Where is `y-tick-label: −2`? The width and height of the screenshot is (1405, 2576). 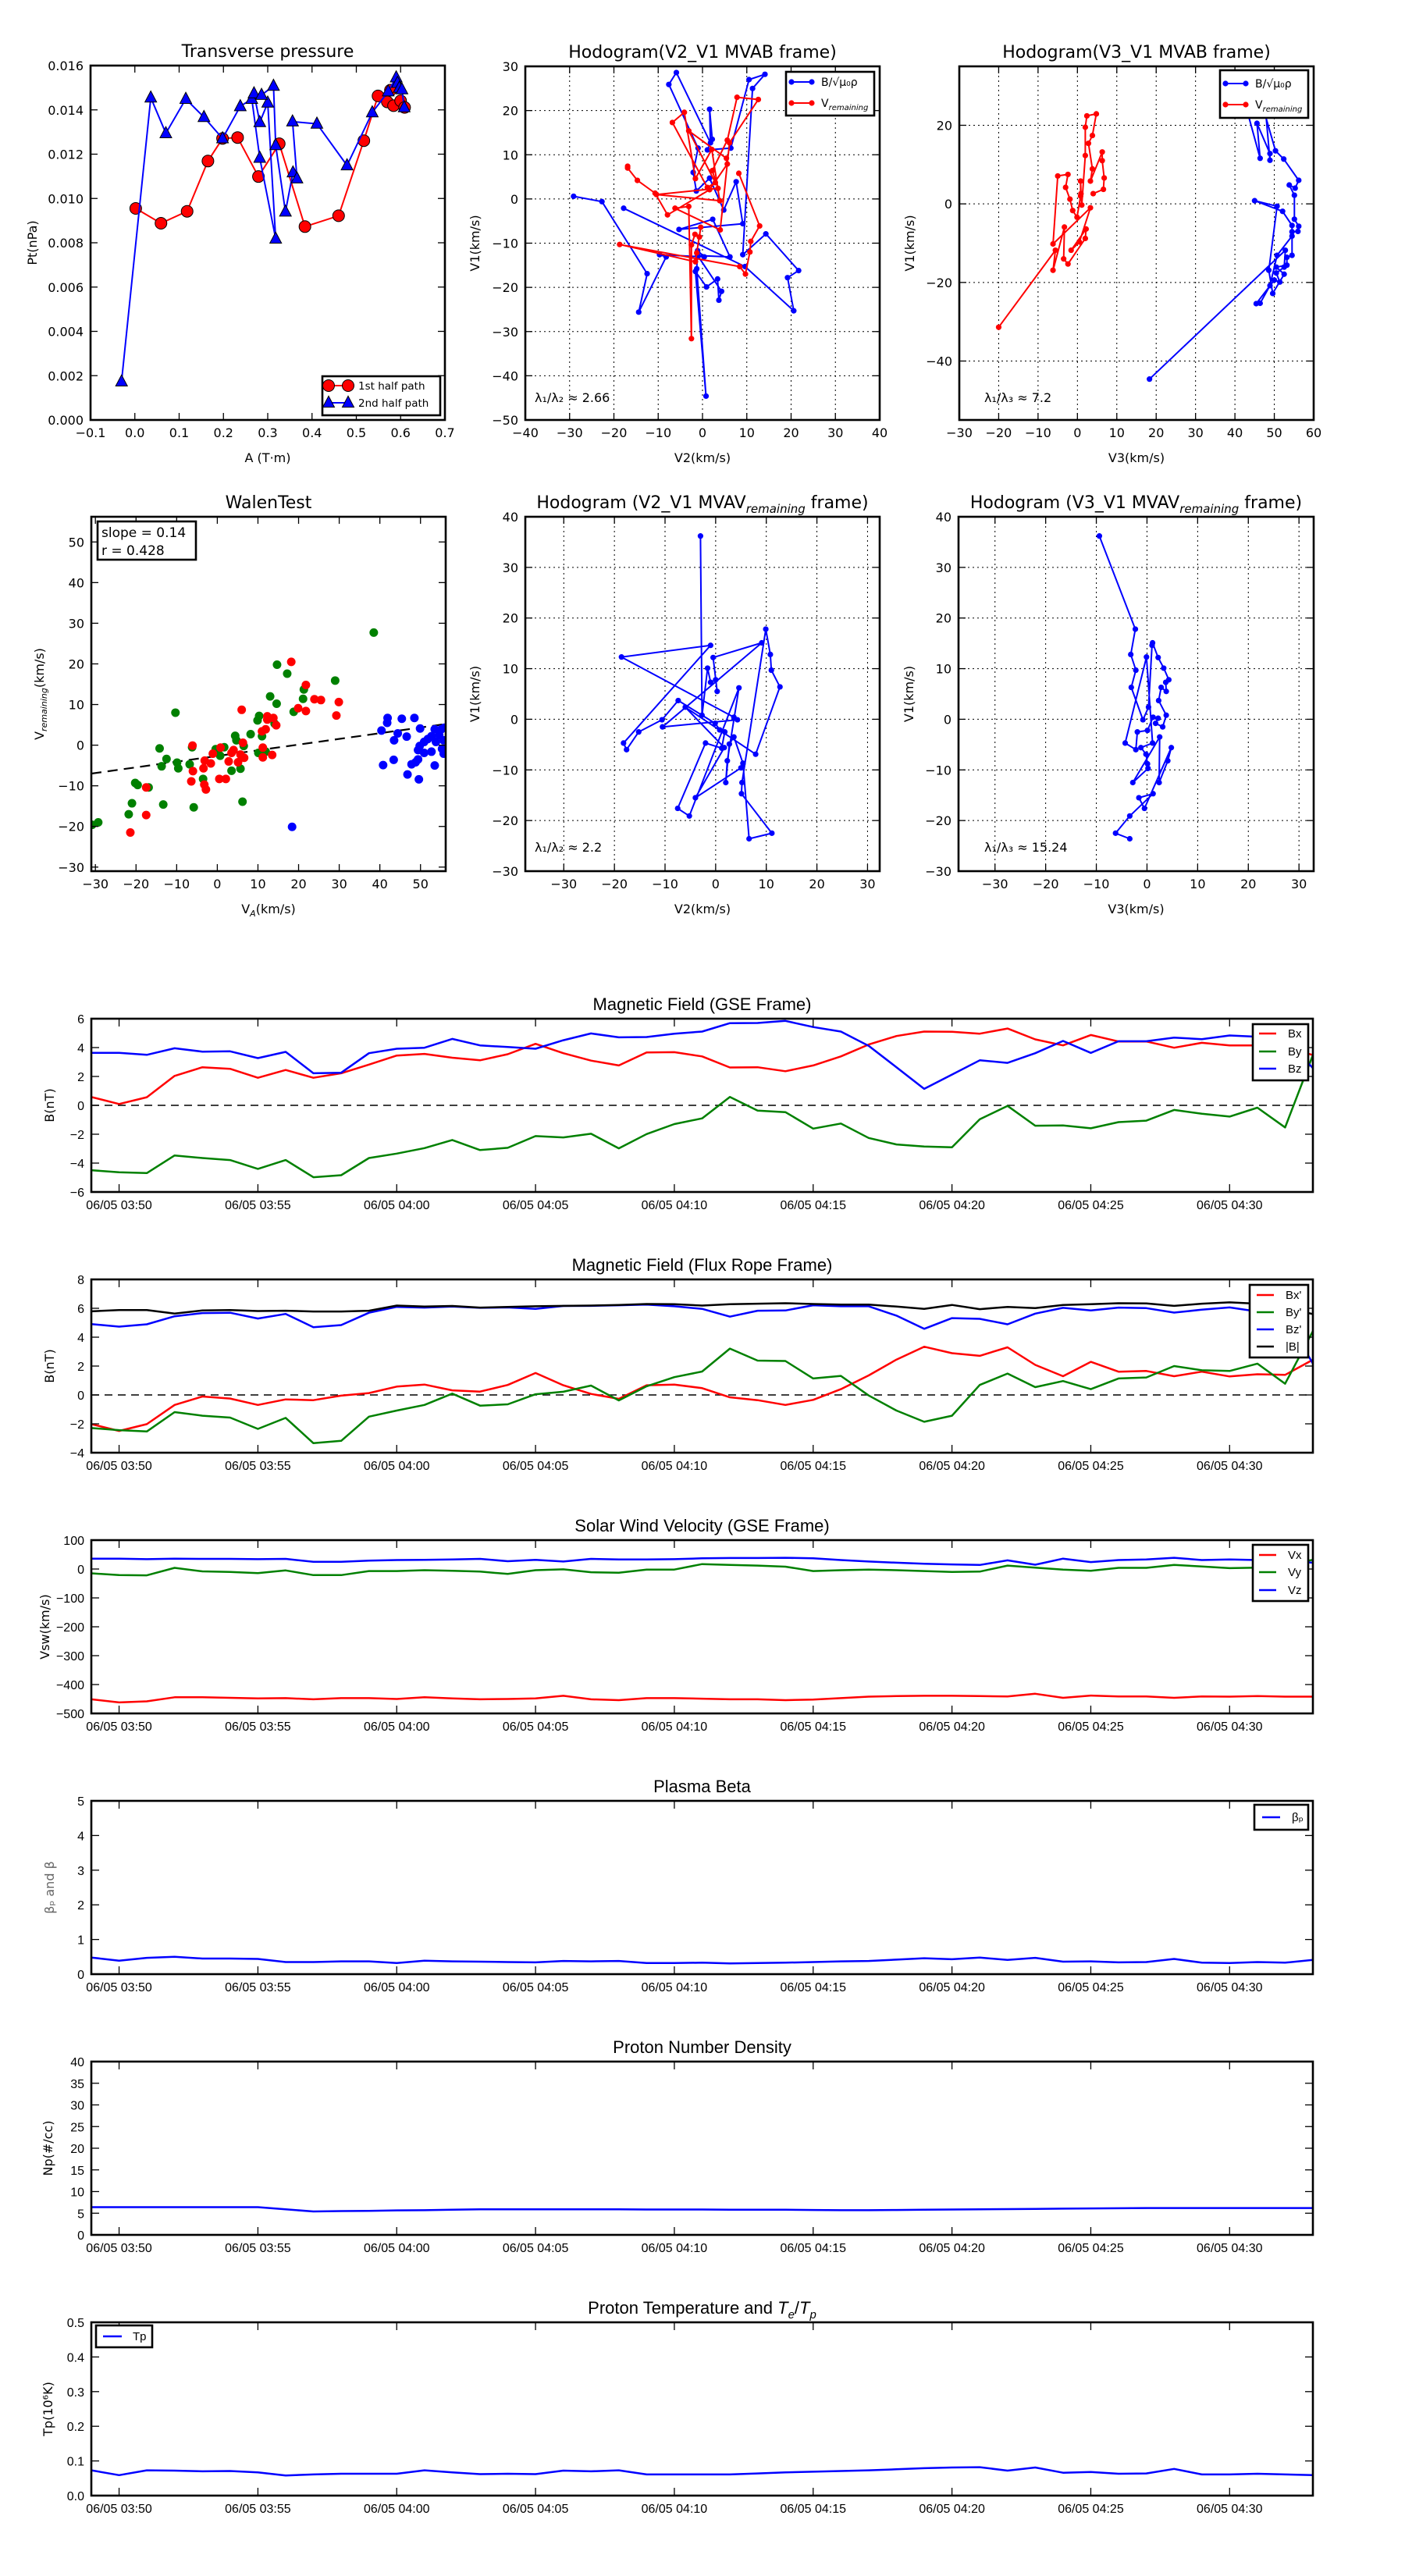 y-tick-label: −2 is located at coordinates (77, 1135).